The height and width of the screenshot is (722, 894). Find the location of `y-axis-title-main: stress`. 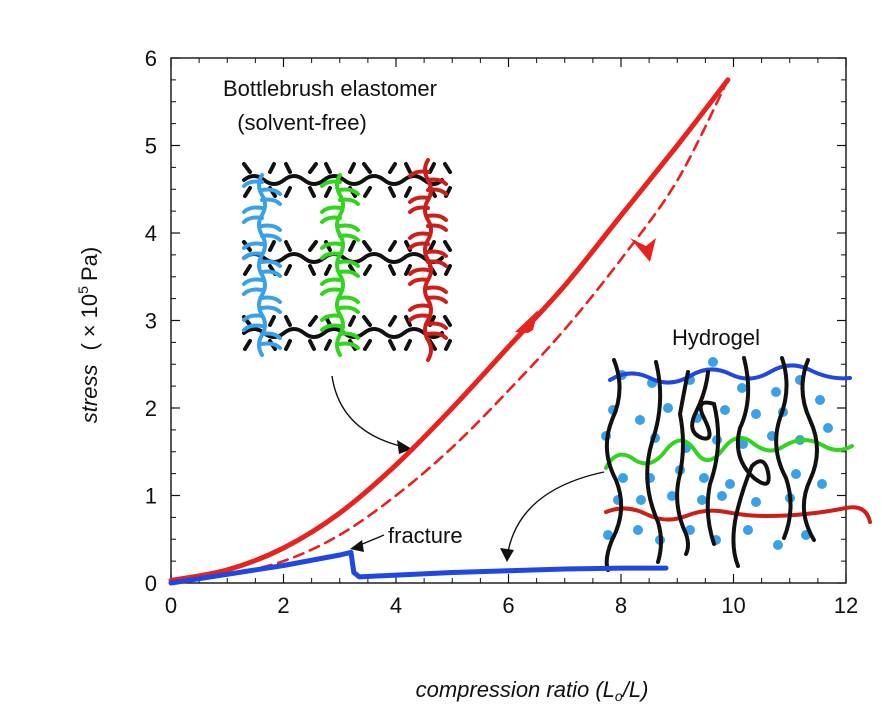

y-axis-title-main: stress is located at coordinates (89, 394).